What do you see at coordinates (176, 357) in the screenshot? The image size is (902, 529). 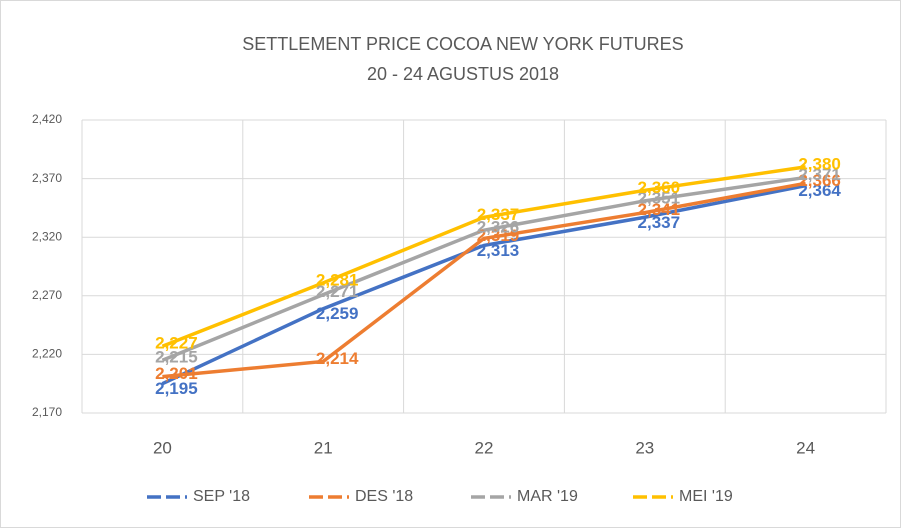 I see `data-label: 2,215` at bounding box center [176, 357].